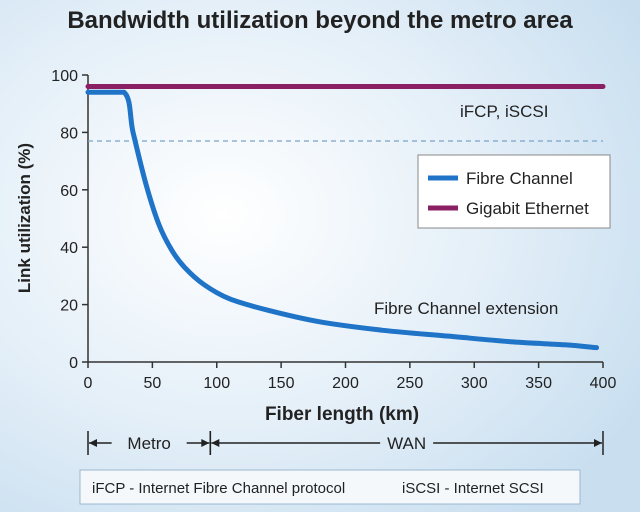 This screenshot has height=512, width=640. What do you see at coordinates (504, 111) in the screenshot?
I see `annotation-ge-label: iFCP, iSCSI` at bounding box center [504, 111].